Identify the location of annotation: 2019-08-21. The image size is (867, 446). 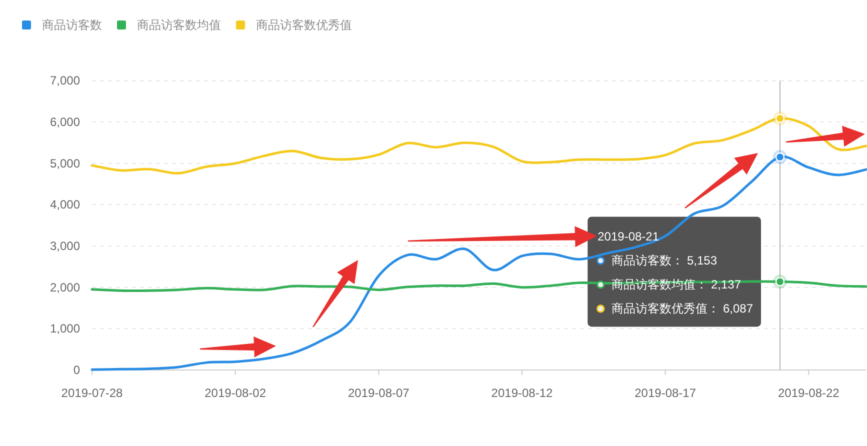
(629, 237).